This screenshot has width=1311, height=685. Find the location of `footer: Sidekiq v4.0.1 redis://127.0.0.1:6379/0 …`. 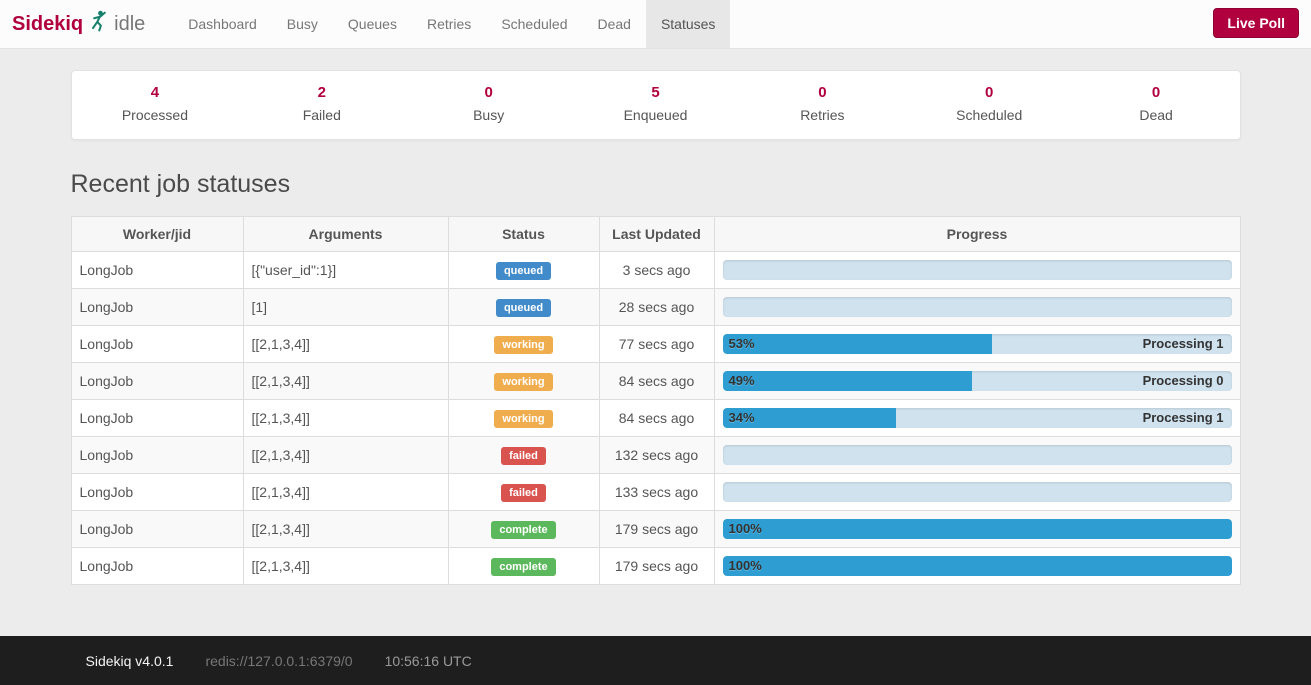

footer: Sidekiq v4.0.1 redis://127.0.0.1:6379/0 … is located at coordinates (655, 660).